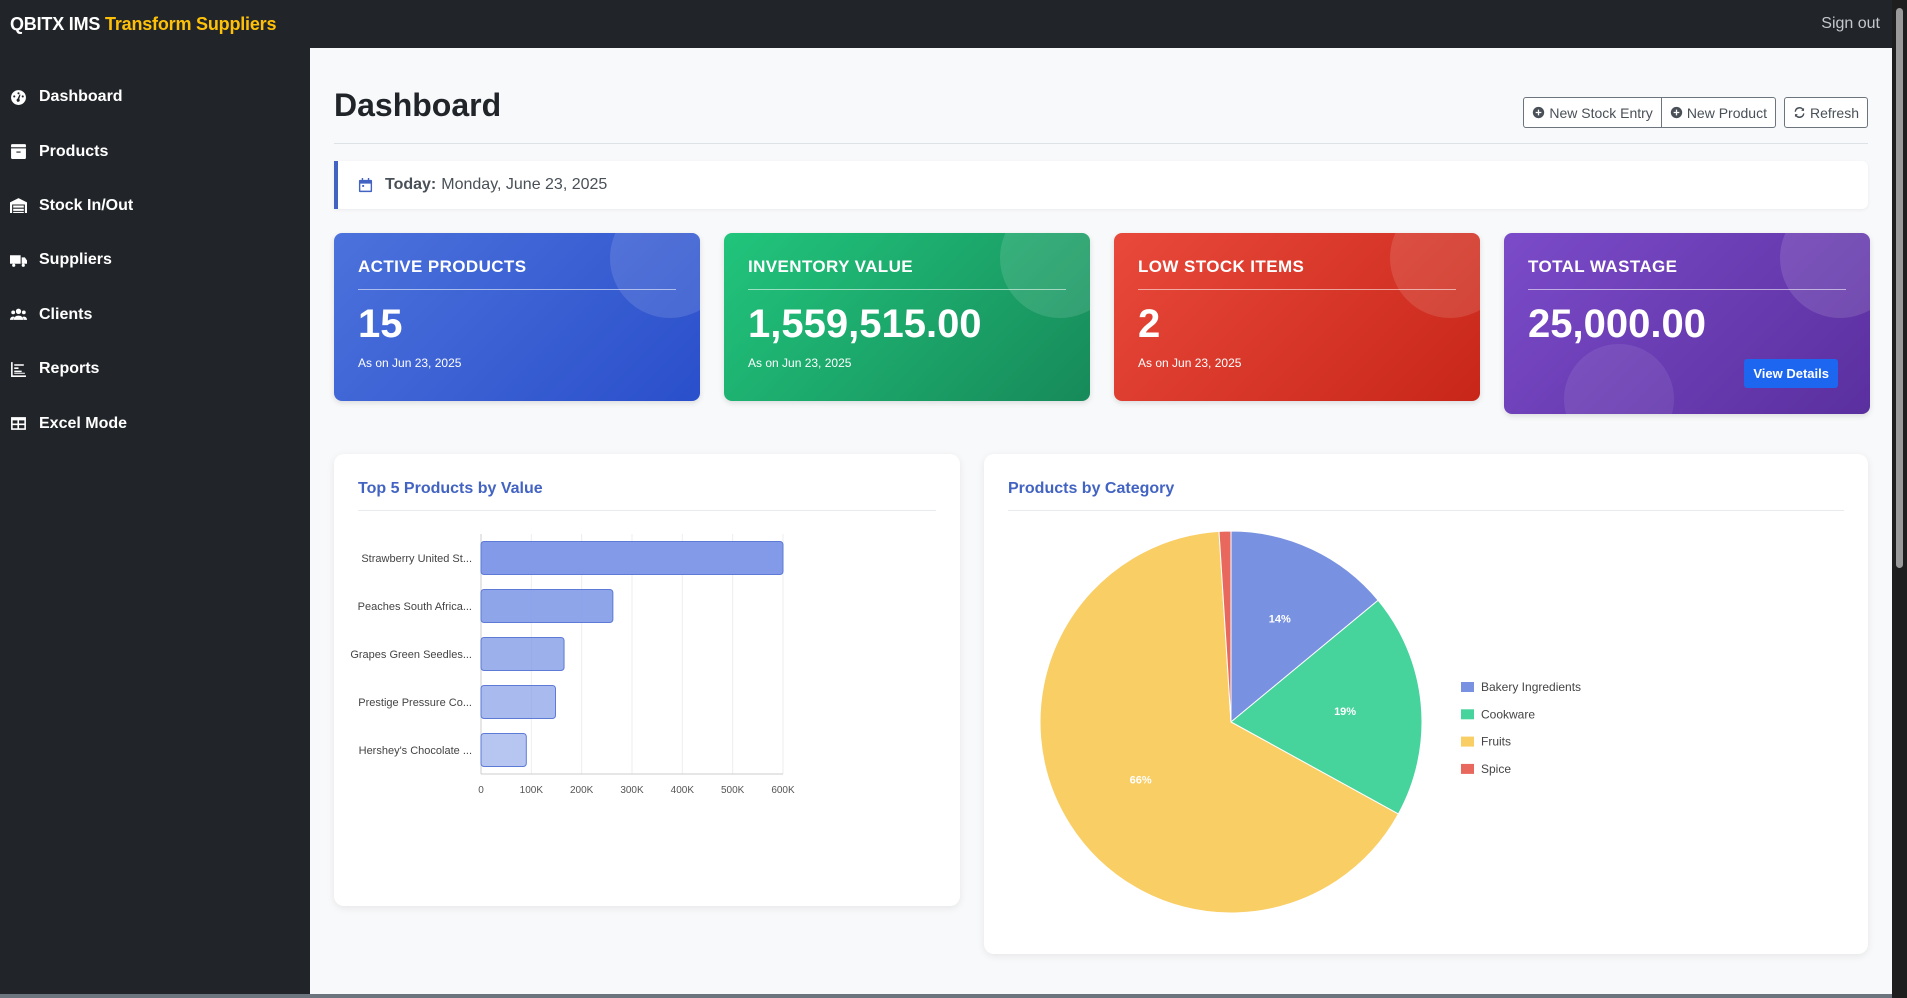 The image size is (1907, 998). What do you see at coordinates (1091, 488) in the screenshot?
I see `panel-title: Products by Category` at bounding box center [1091, 488].